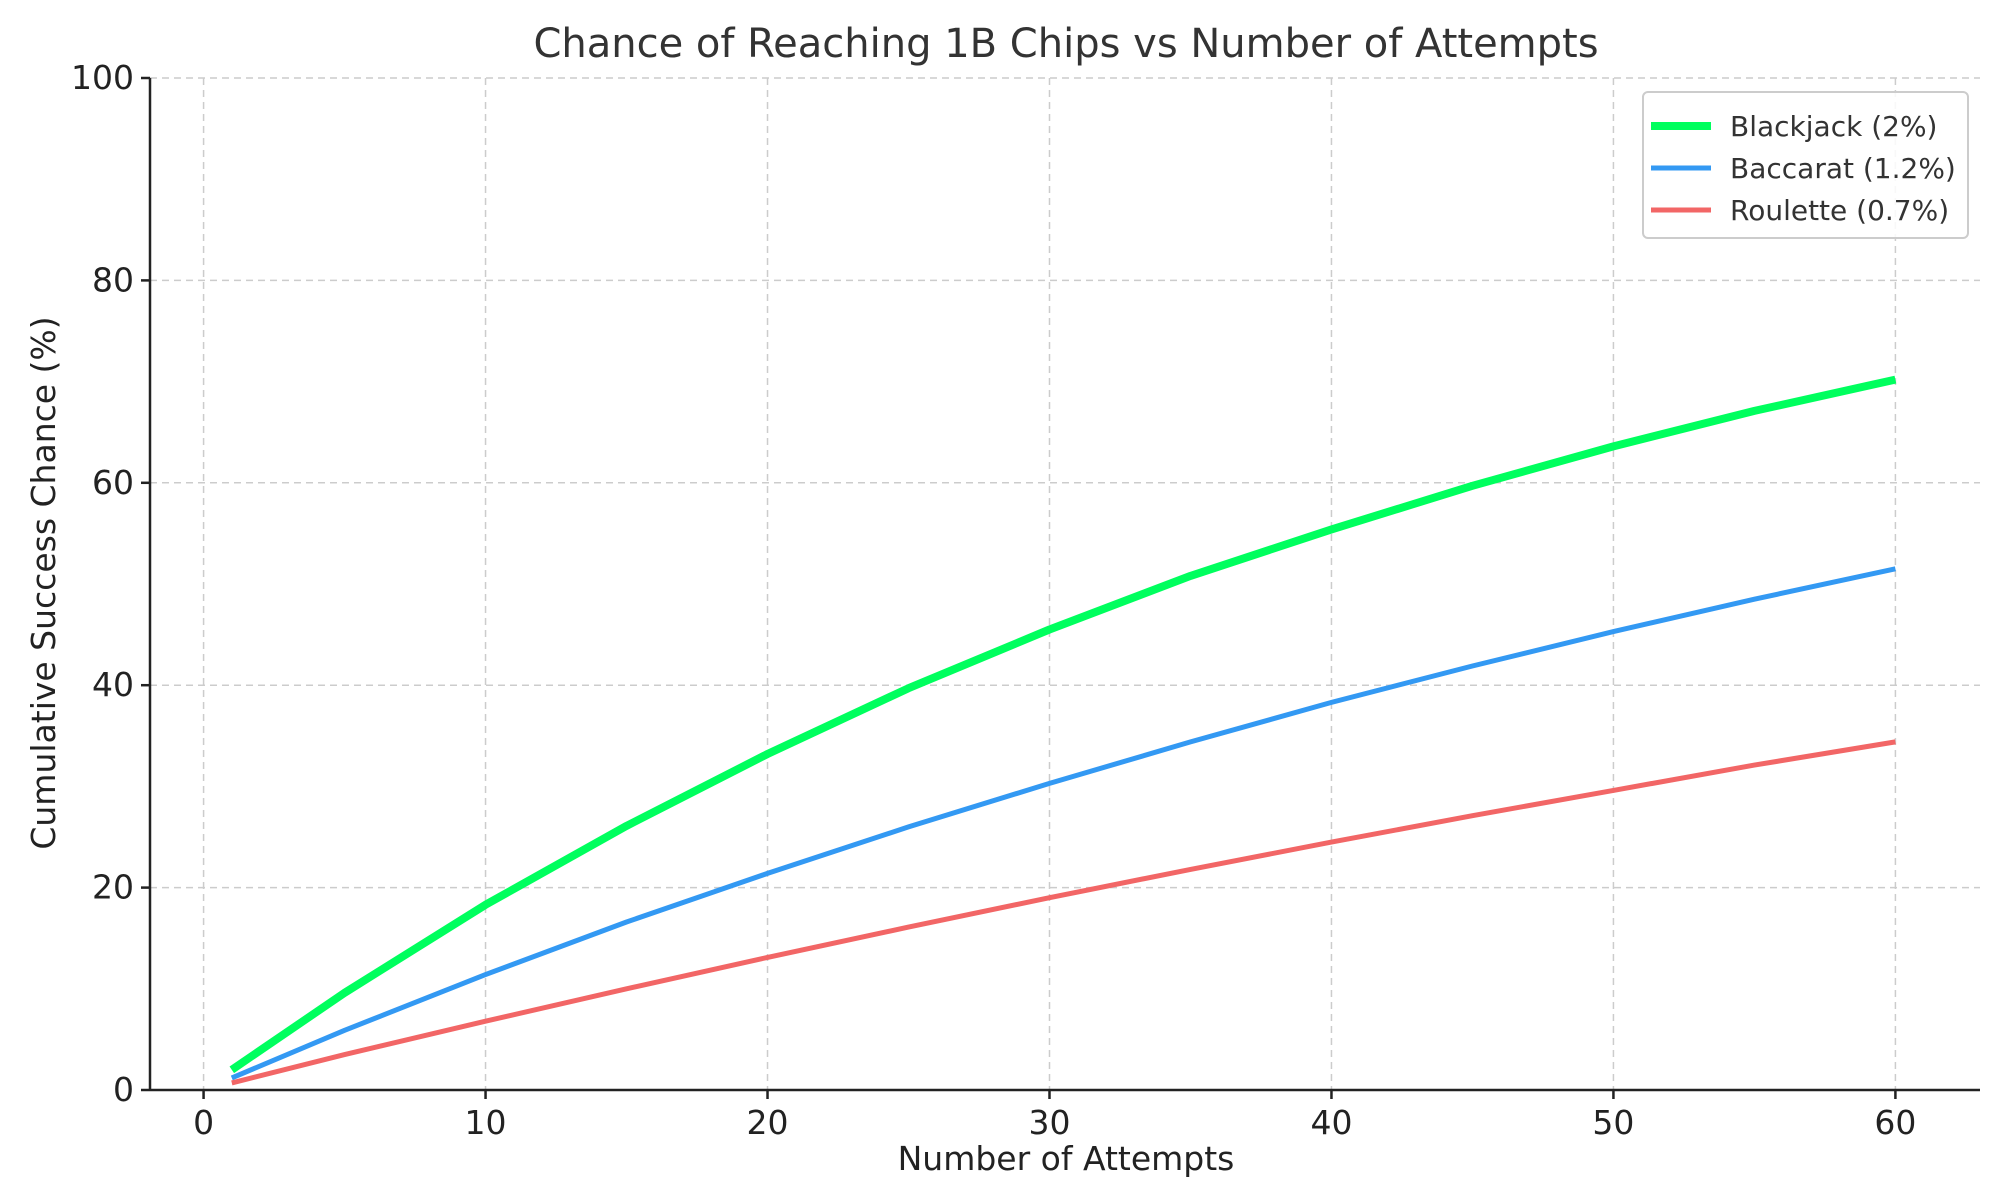 The image size is (2000, 1200). What do you see at coordinates (1839, 210) in the screenshot?
I see `legend-label-2: Roulette (0.7%)` at bounding box center [1839, 210].